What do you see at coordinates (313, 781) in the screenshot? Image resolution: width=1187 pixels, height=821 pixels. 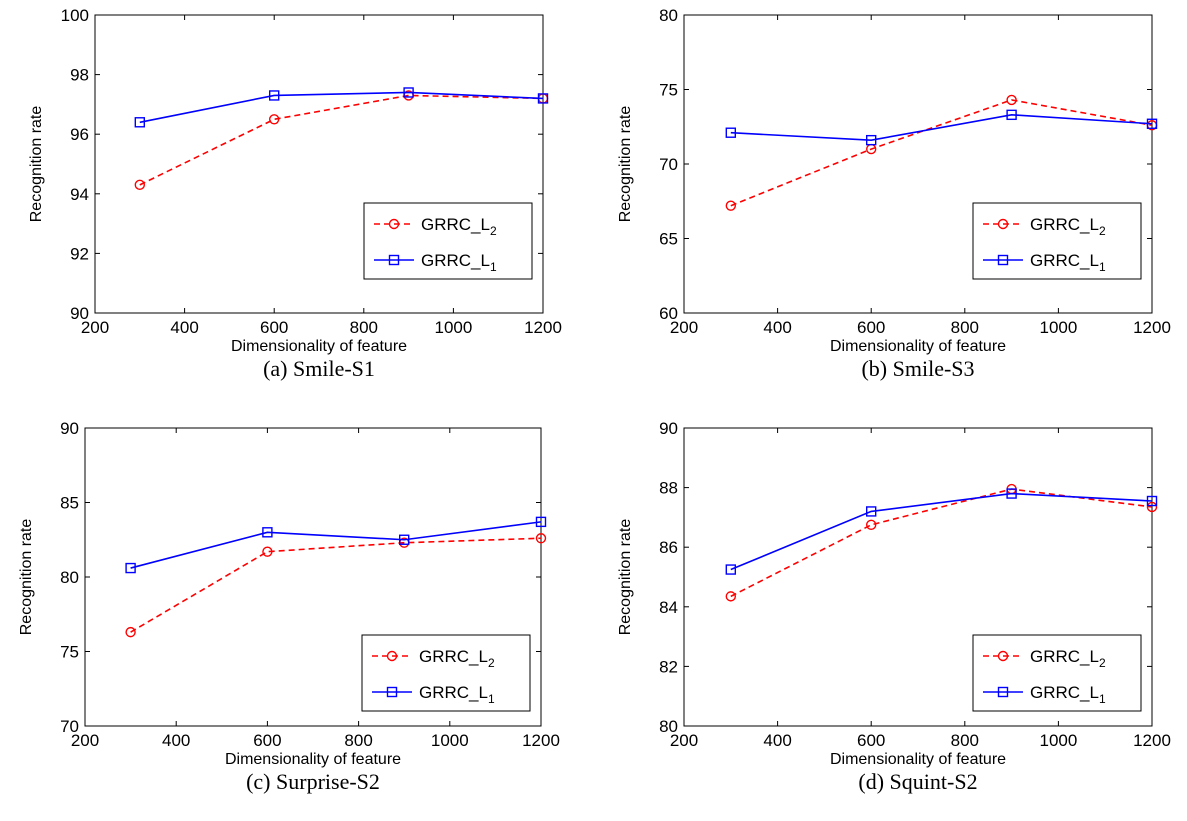 I see `chart-caption: (c) Surprise-S2` at bounding box center [313, 781].